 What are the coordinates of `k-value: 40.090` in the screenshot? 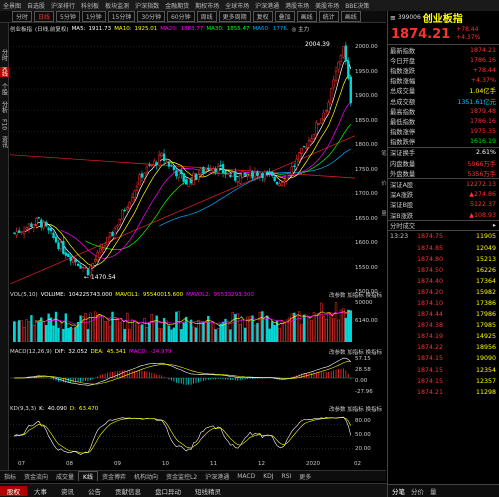 It's located at (57, 408).